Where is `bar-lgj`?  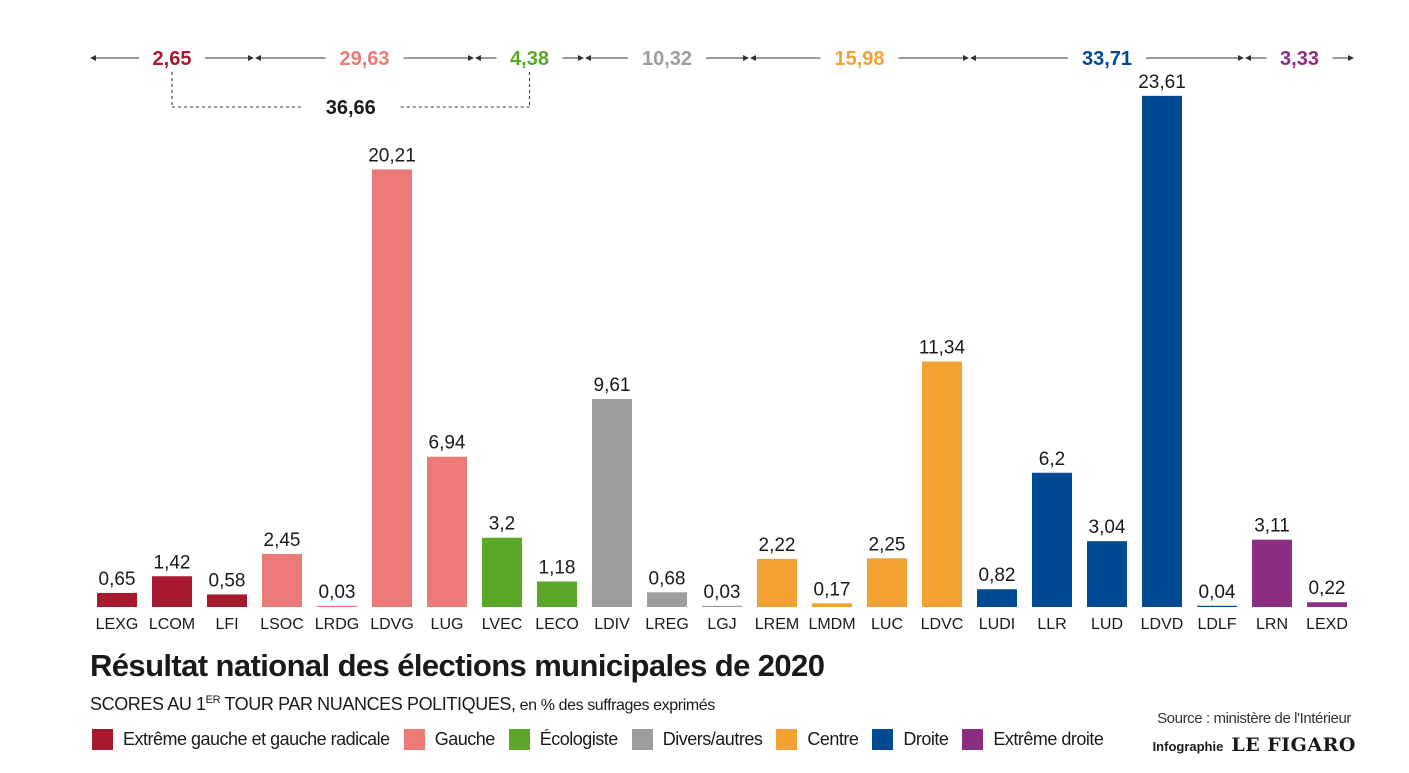 bar-lgj is located at coordinates (722, 606).